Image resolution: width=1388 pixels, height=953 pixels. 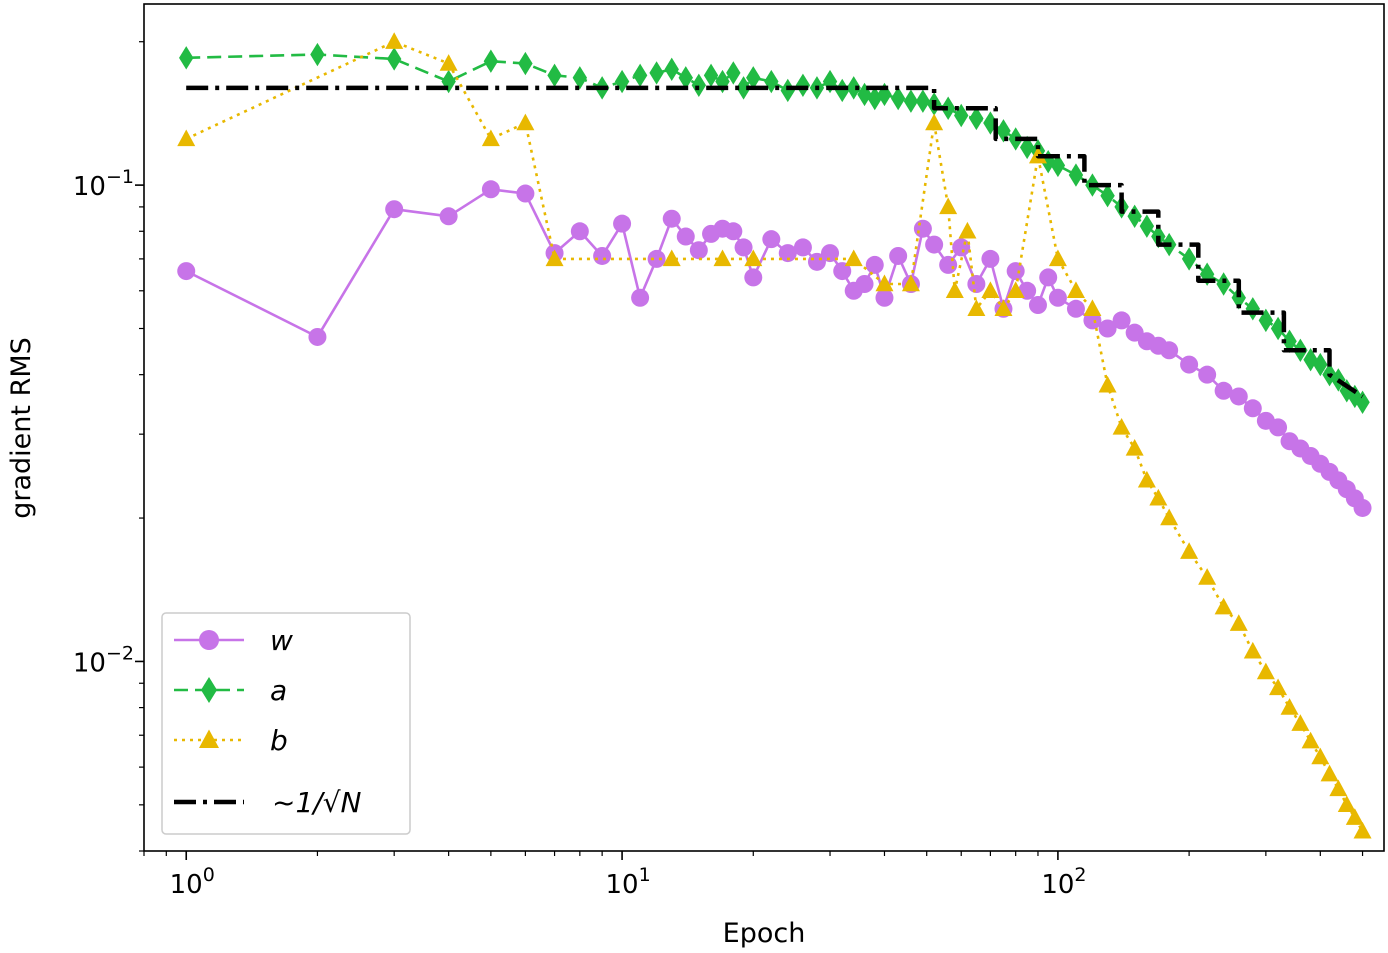 I want to click on x-axis-label: Epoch, so click(x=764, y=933).